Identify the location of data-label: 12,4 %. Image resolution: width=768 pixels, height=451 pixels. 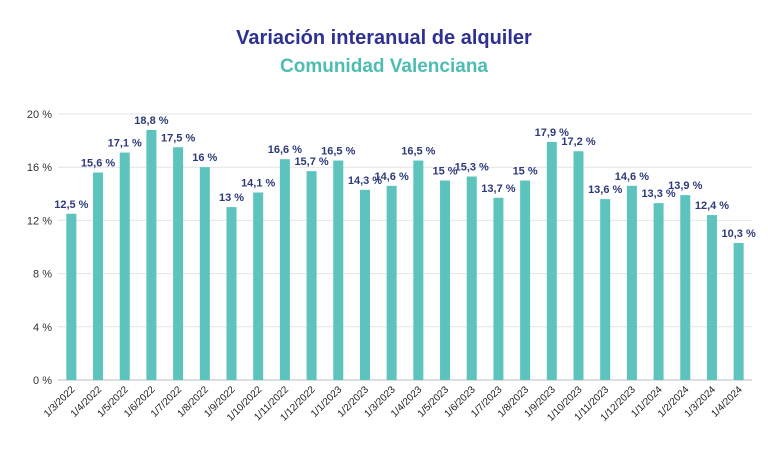
(712, 206).